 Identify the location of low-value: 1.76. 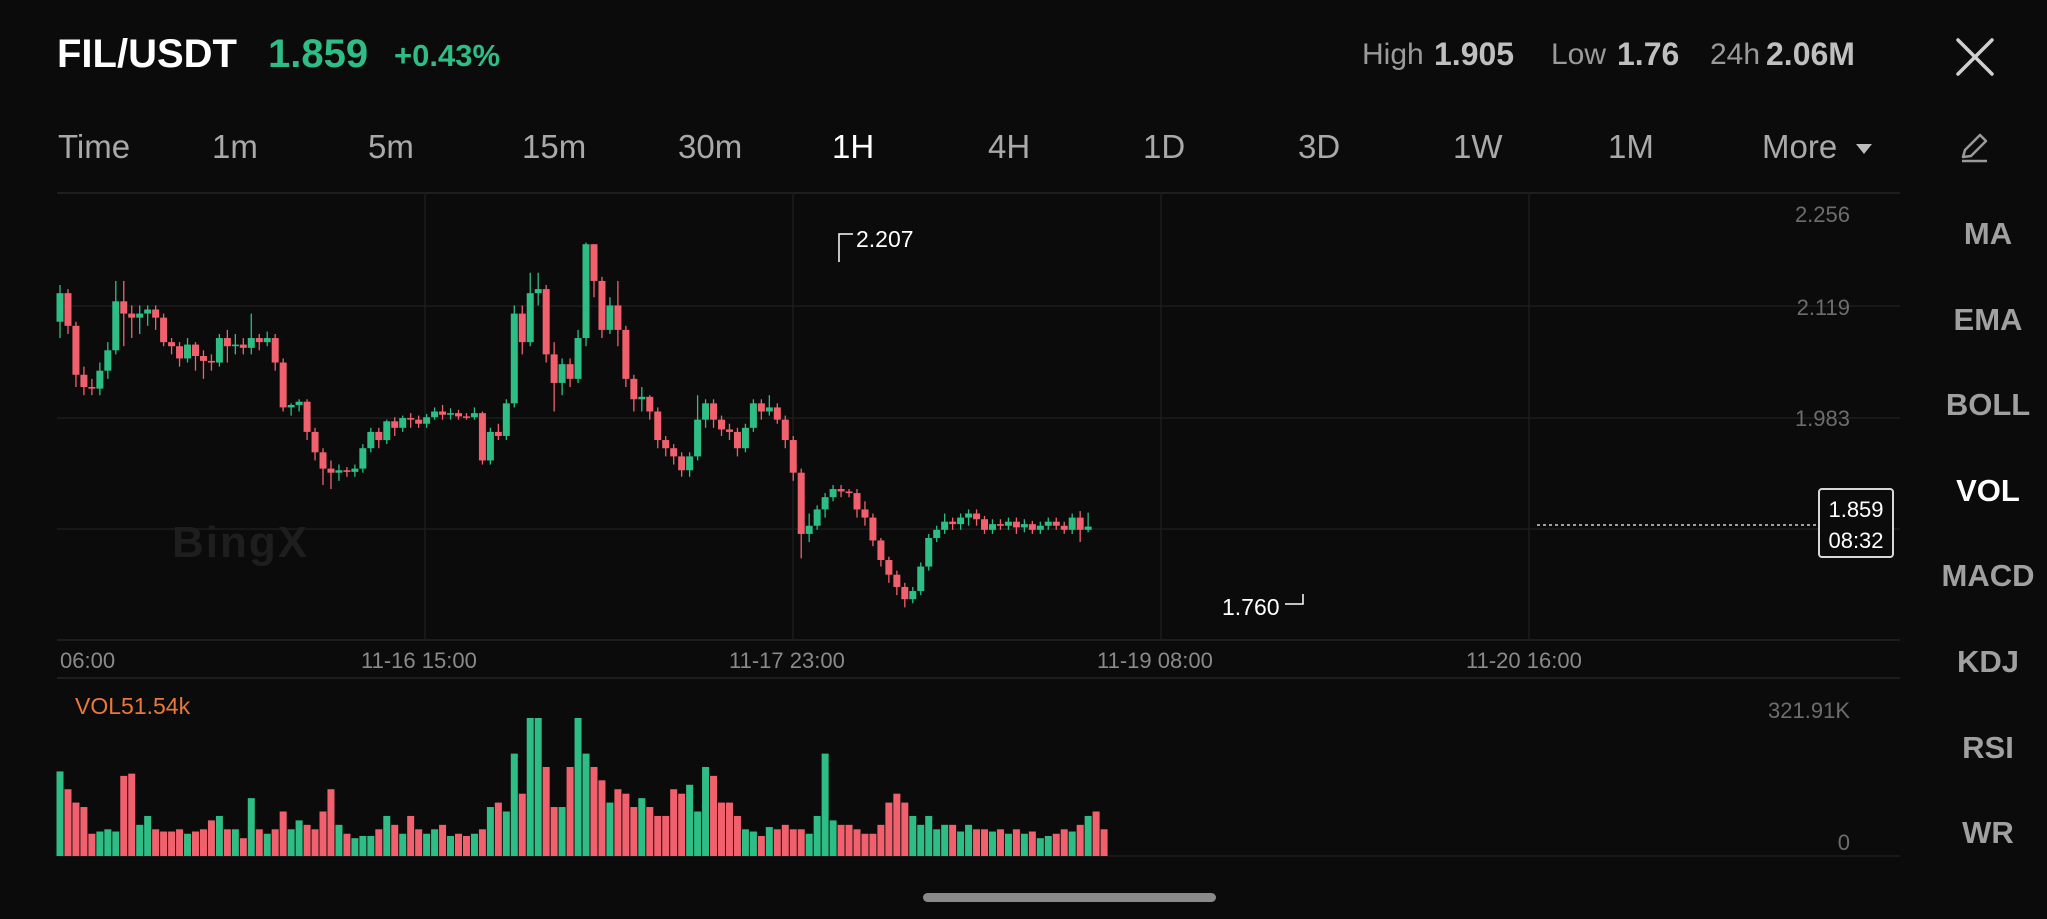
(1648, 54).